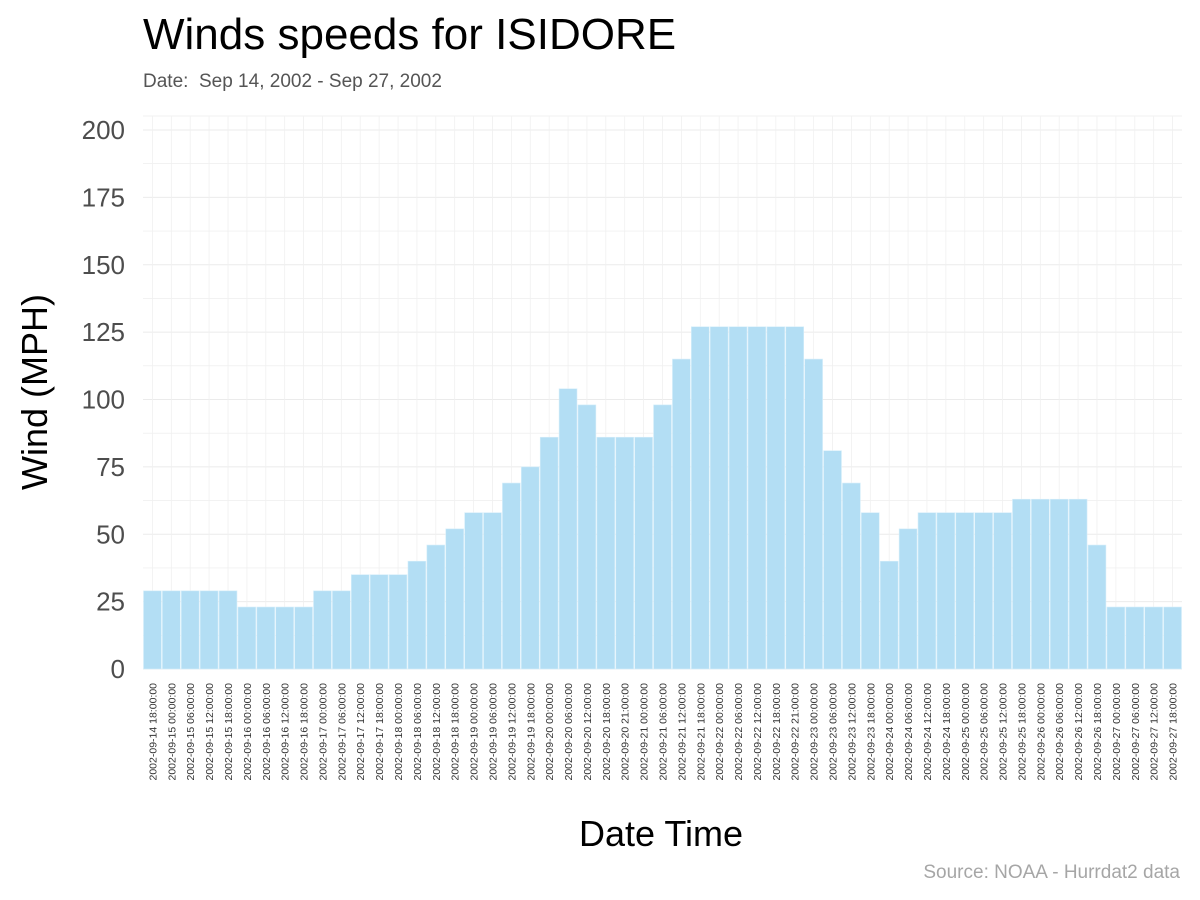 The height and width of the screenshot is (900, 1200). Describe the element at coordinates (153, 732) in the screenshot. I see `x-tick-label: 2002-09-14 18:00:00` at that location.